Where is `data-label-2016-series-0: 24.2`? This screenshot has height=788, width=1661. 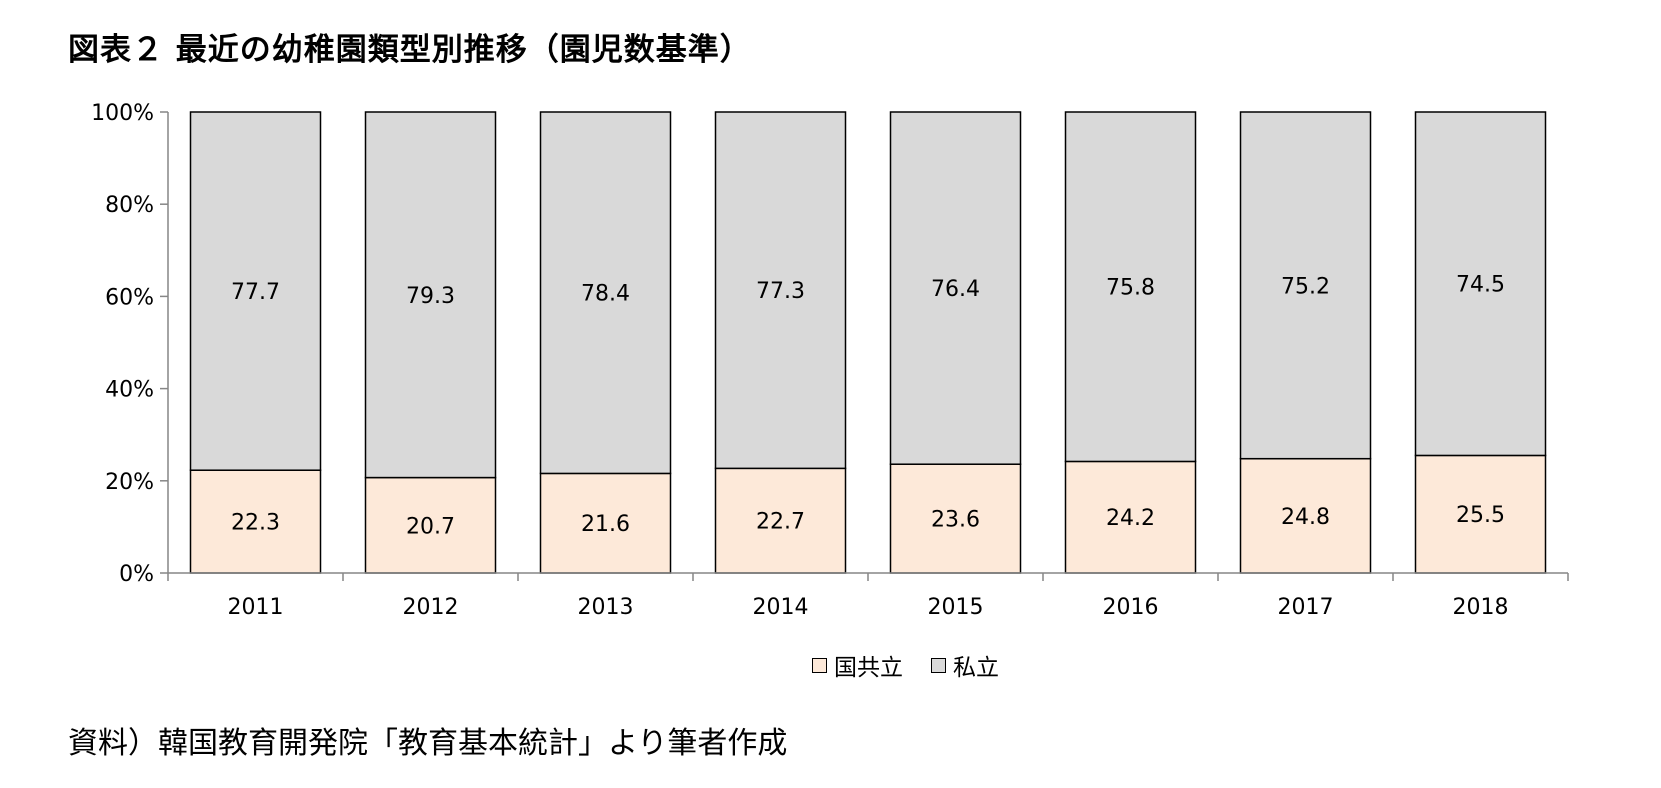 data-label-2016-series-0: 24.2 is located at coordinates (1130, 518).